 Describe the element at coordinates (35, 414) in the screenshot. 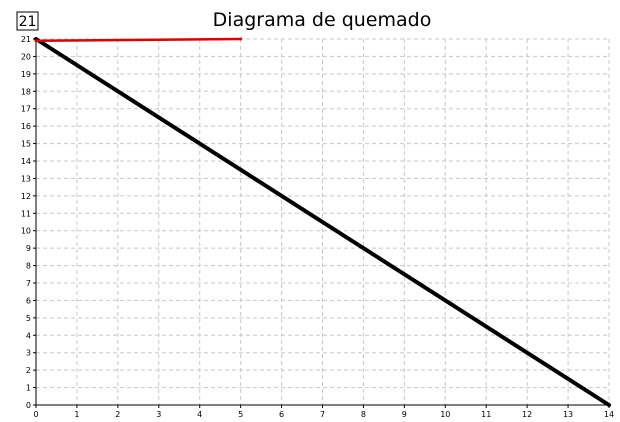

I see `x-tick-label: 0` at that location.